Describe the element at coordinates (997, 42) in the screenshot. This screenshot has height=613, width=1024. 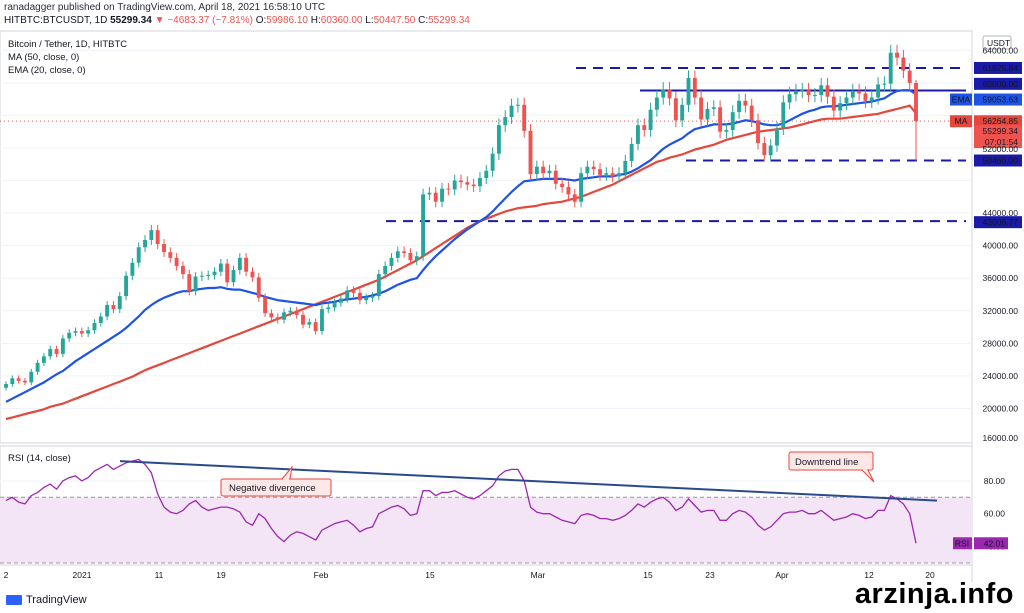
I see `usdt-label: USDT` at that location.